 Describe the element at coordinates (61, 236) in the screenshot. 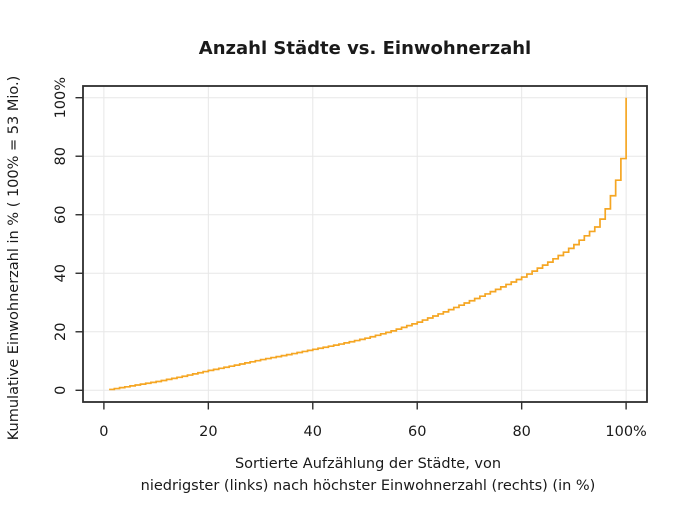

I see `y-axis-tick-labels: 0 20 40 60 80 100%` at that location.